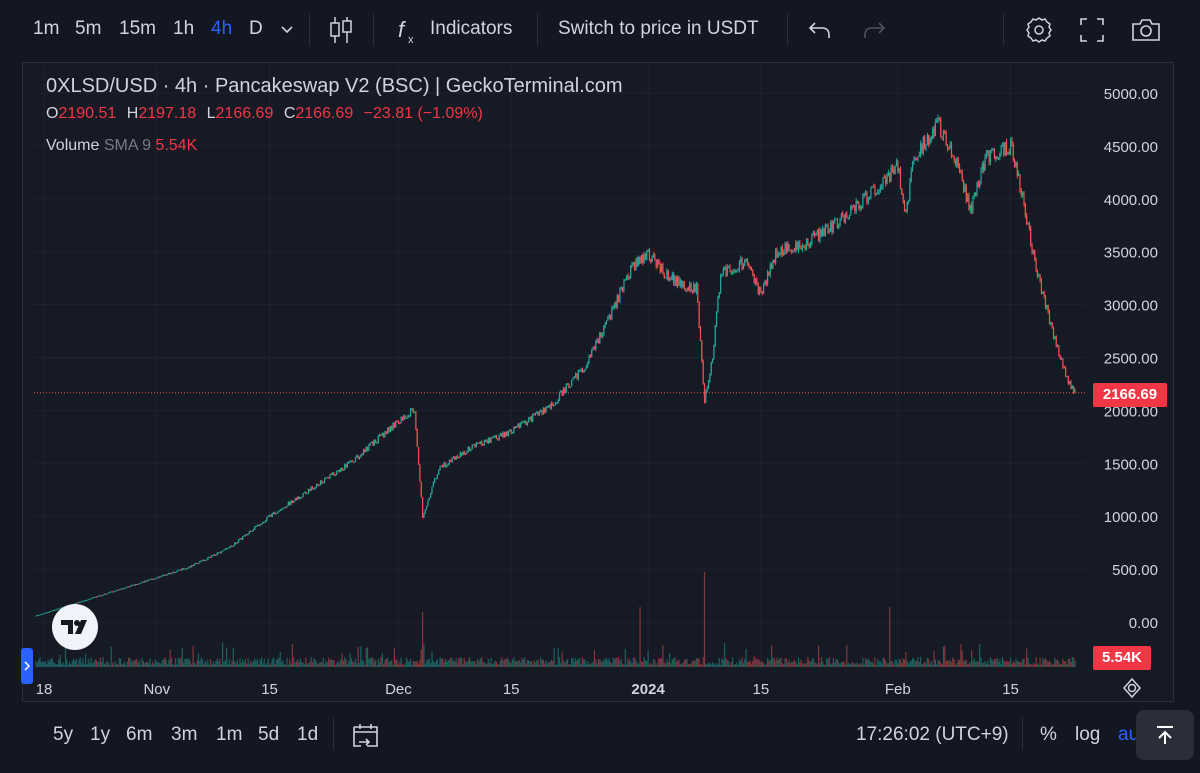 Image resolution: width=1200 pixels, height=773 pixels. I want to click on switch-price-button: Switch to price in USDT, so click(658, 28).